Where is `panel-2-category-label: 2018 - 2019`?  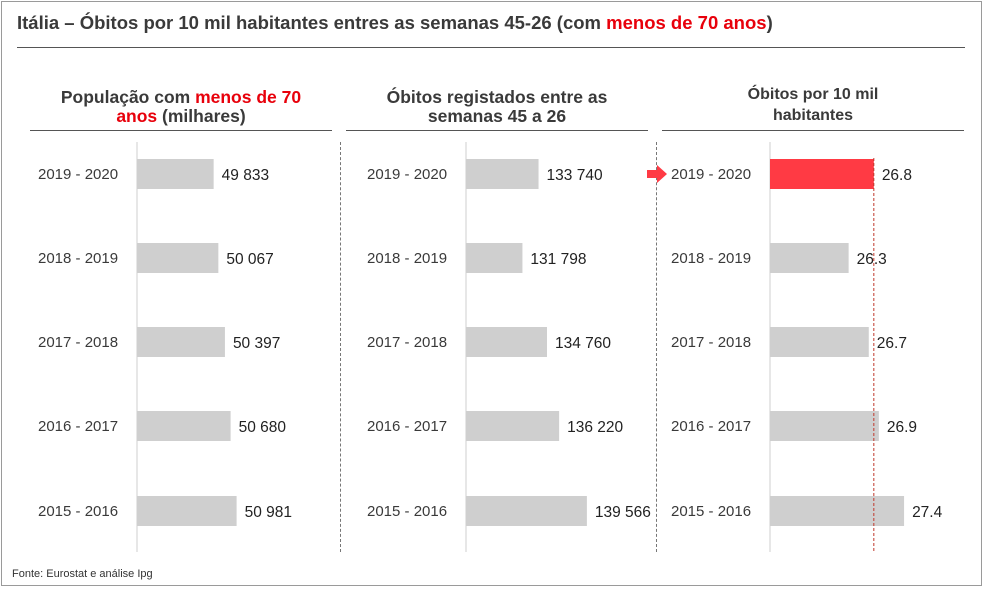 panel-2-category-label: 2018 - 2019 is located at coordinates (407, 258).